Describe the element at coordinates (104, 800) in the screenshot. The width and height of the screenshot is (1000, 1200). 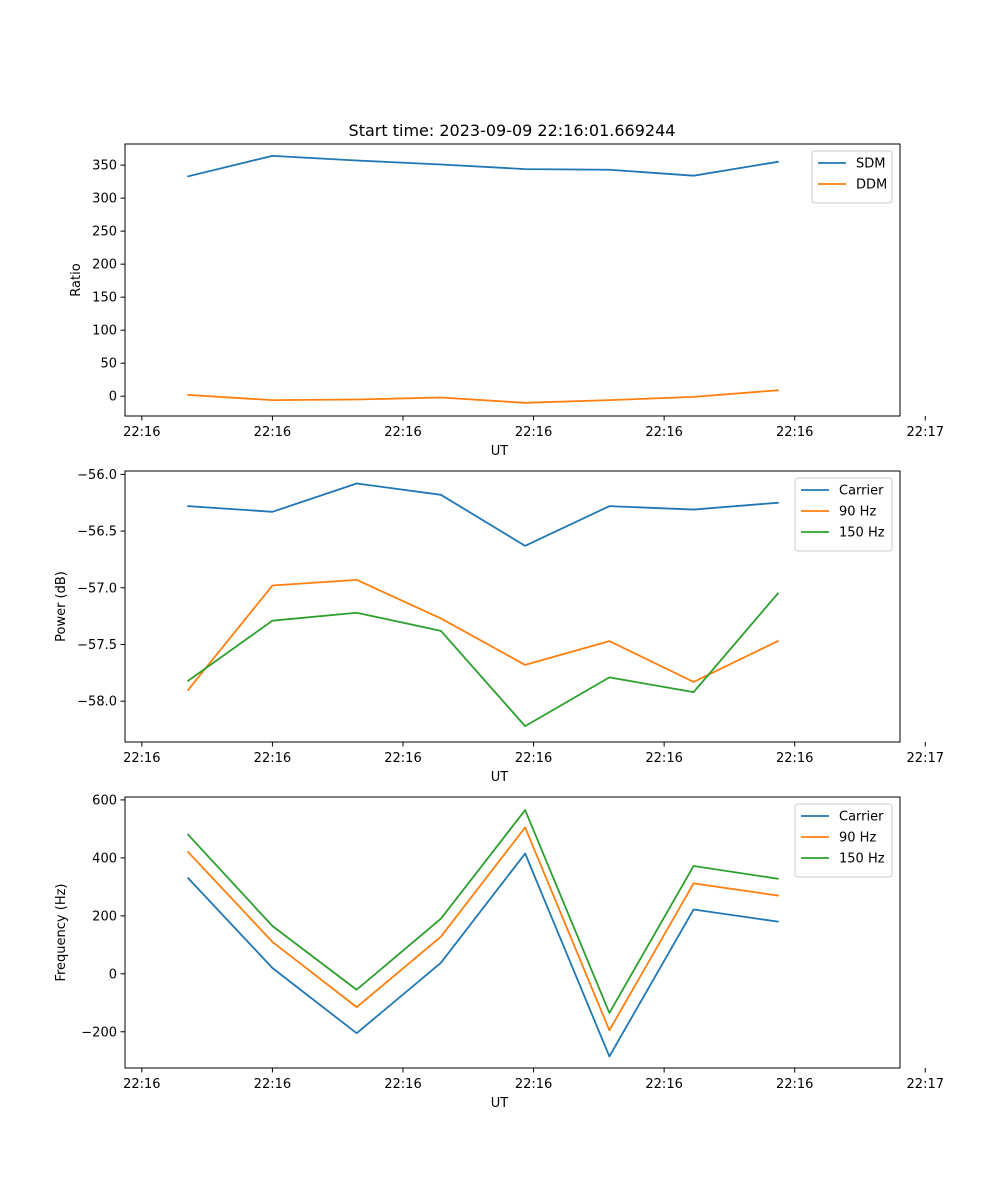
I see `y-tick-label: 600` at that location.